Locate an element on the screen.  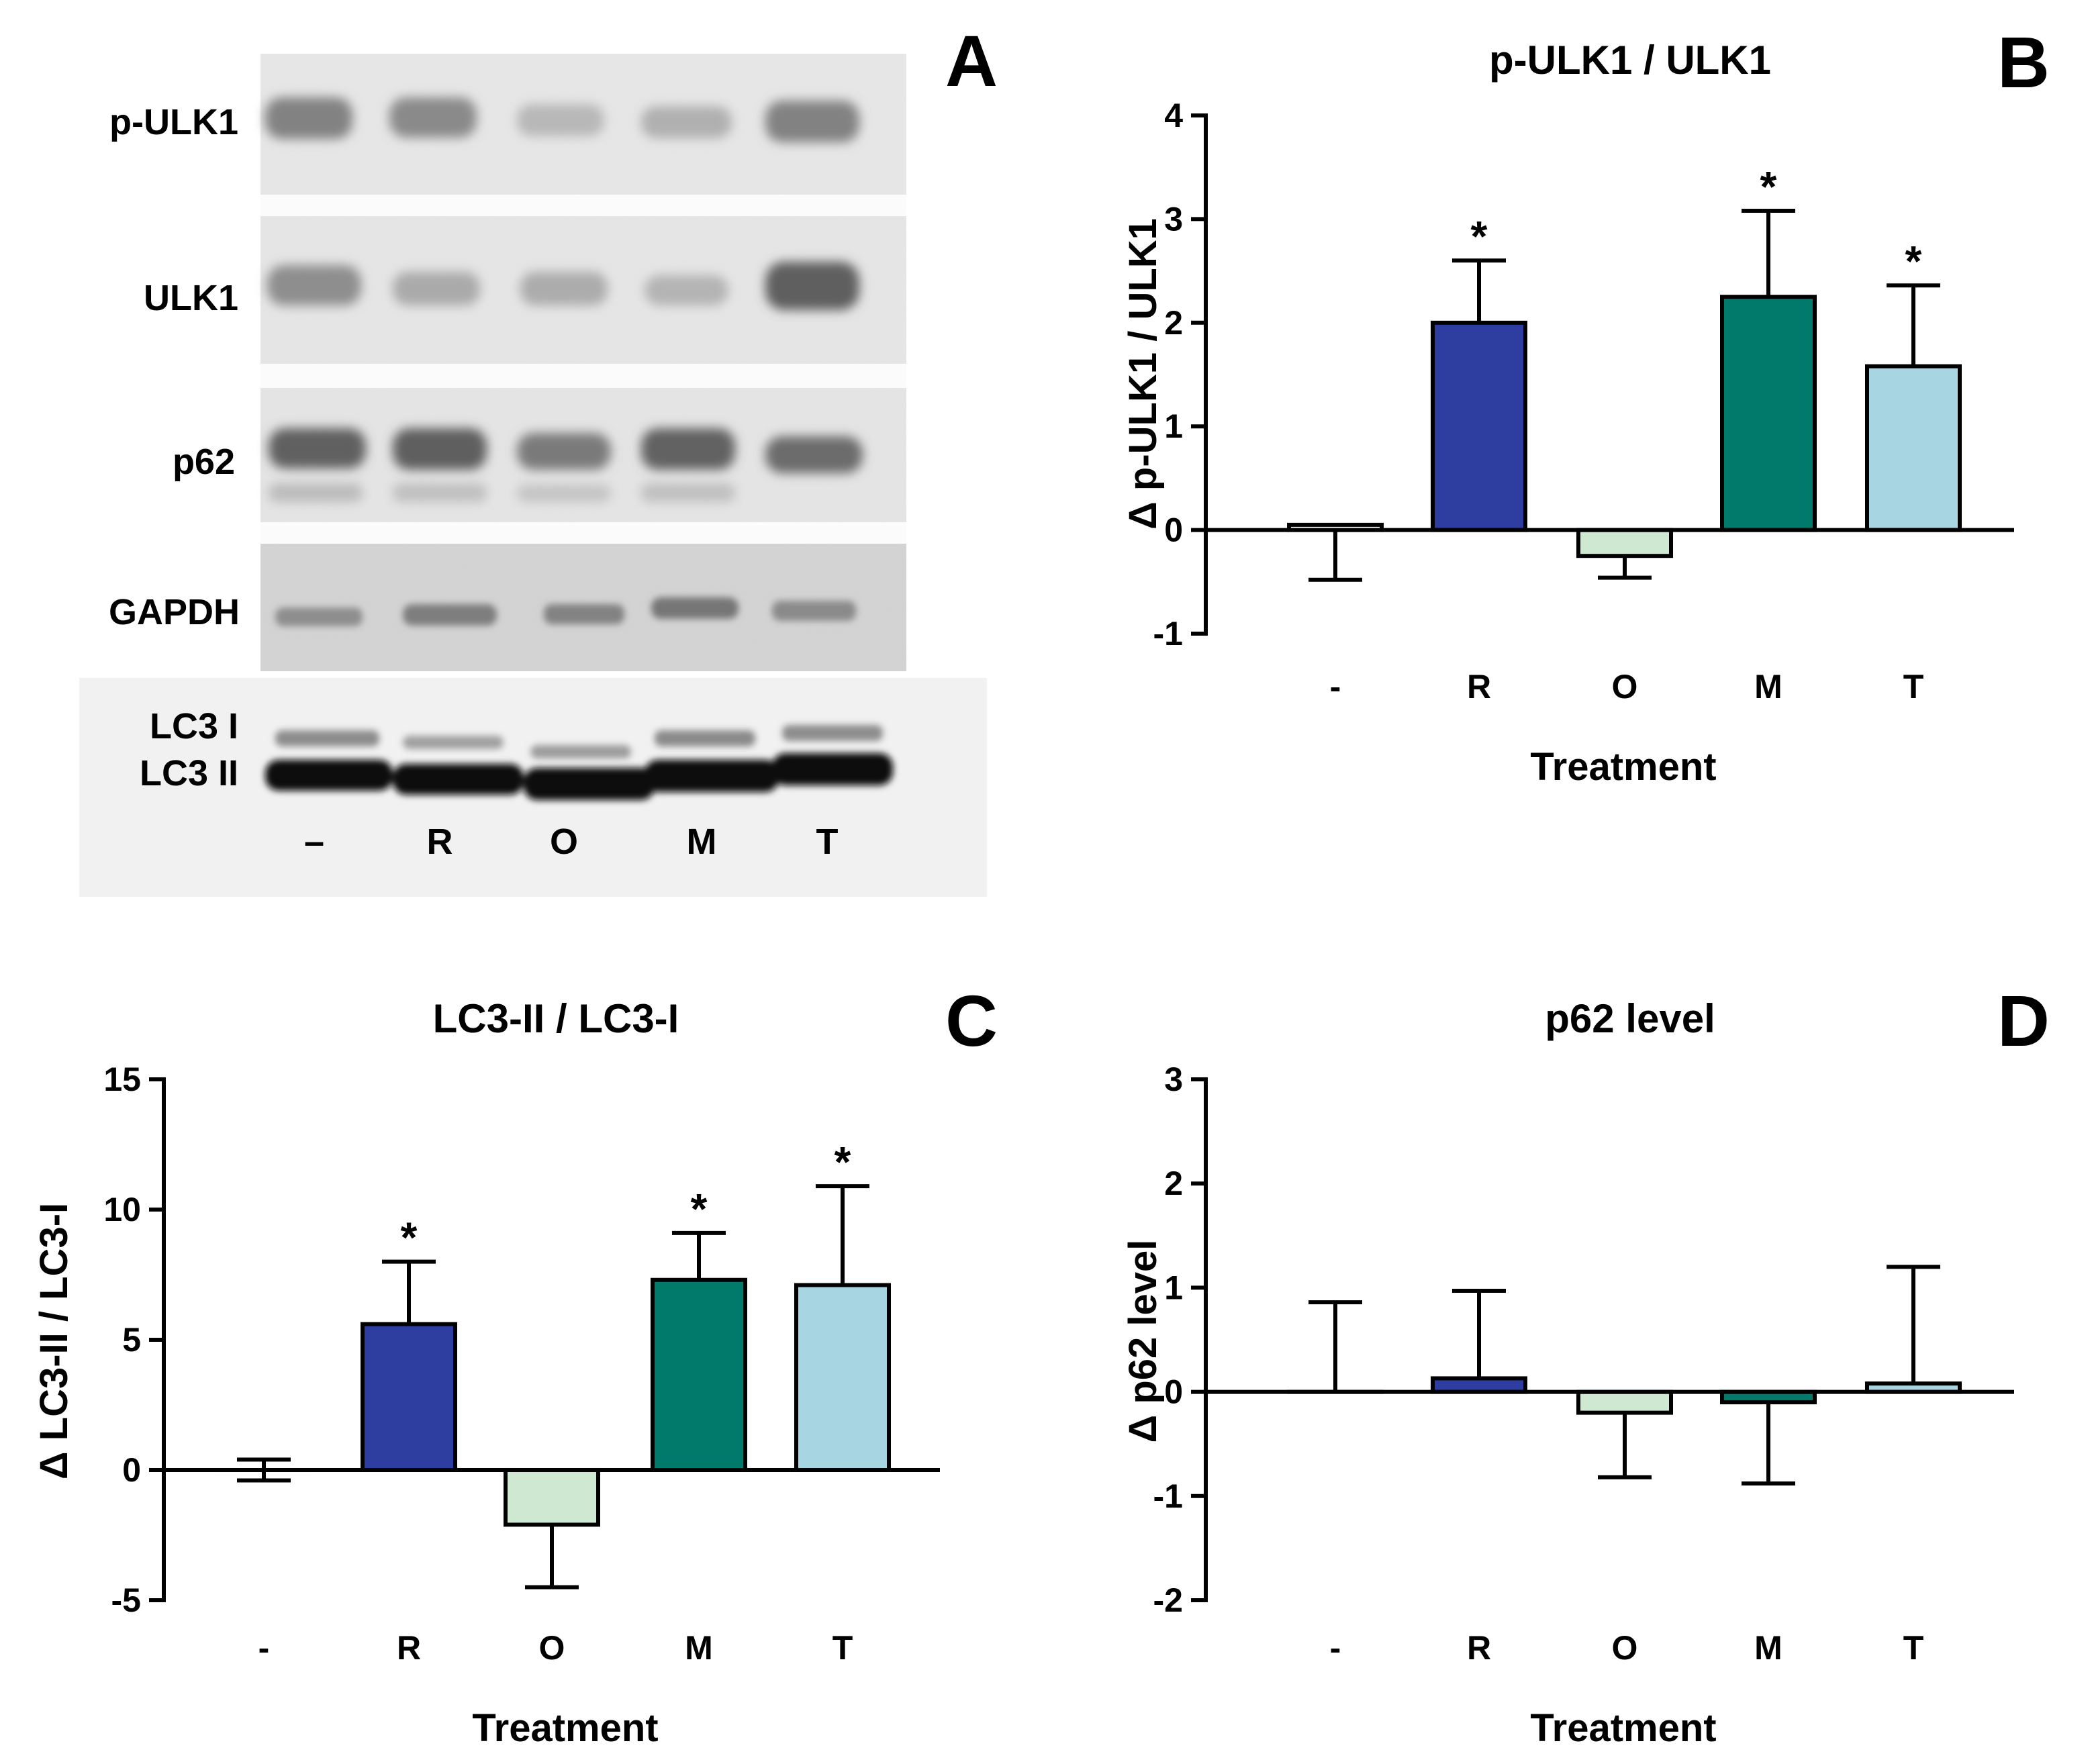
significance-r: * is located at coordinates (1479, 236).